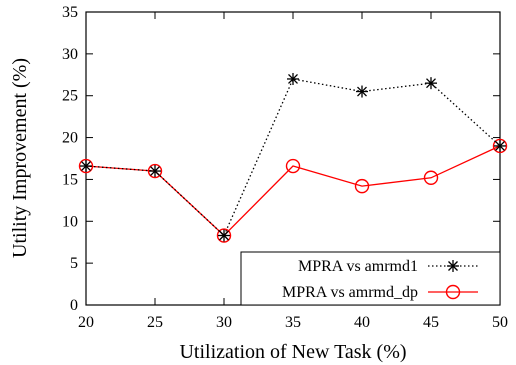  What do you see at coordinates (70, 179) in the screenshot?
I see `y-tick-label: 15` at bounding box center [70, 179].